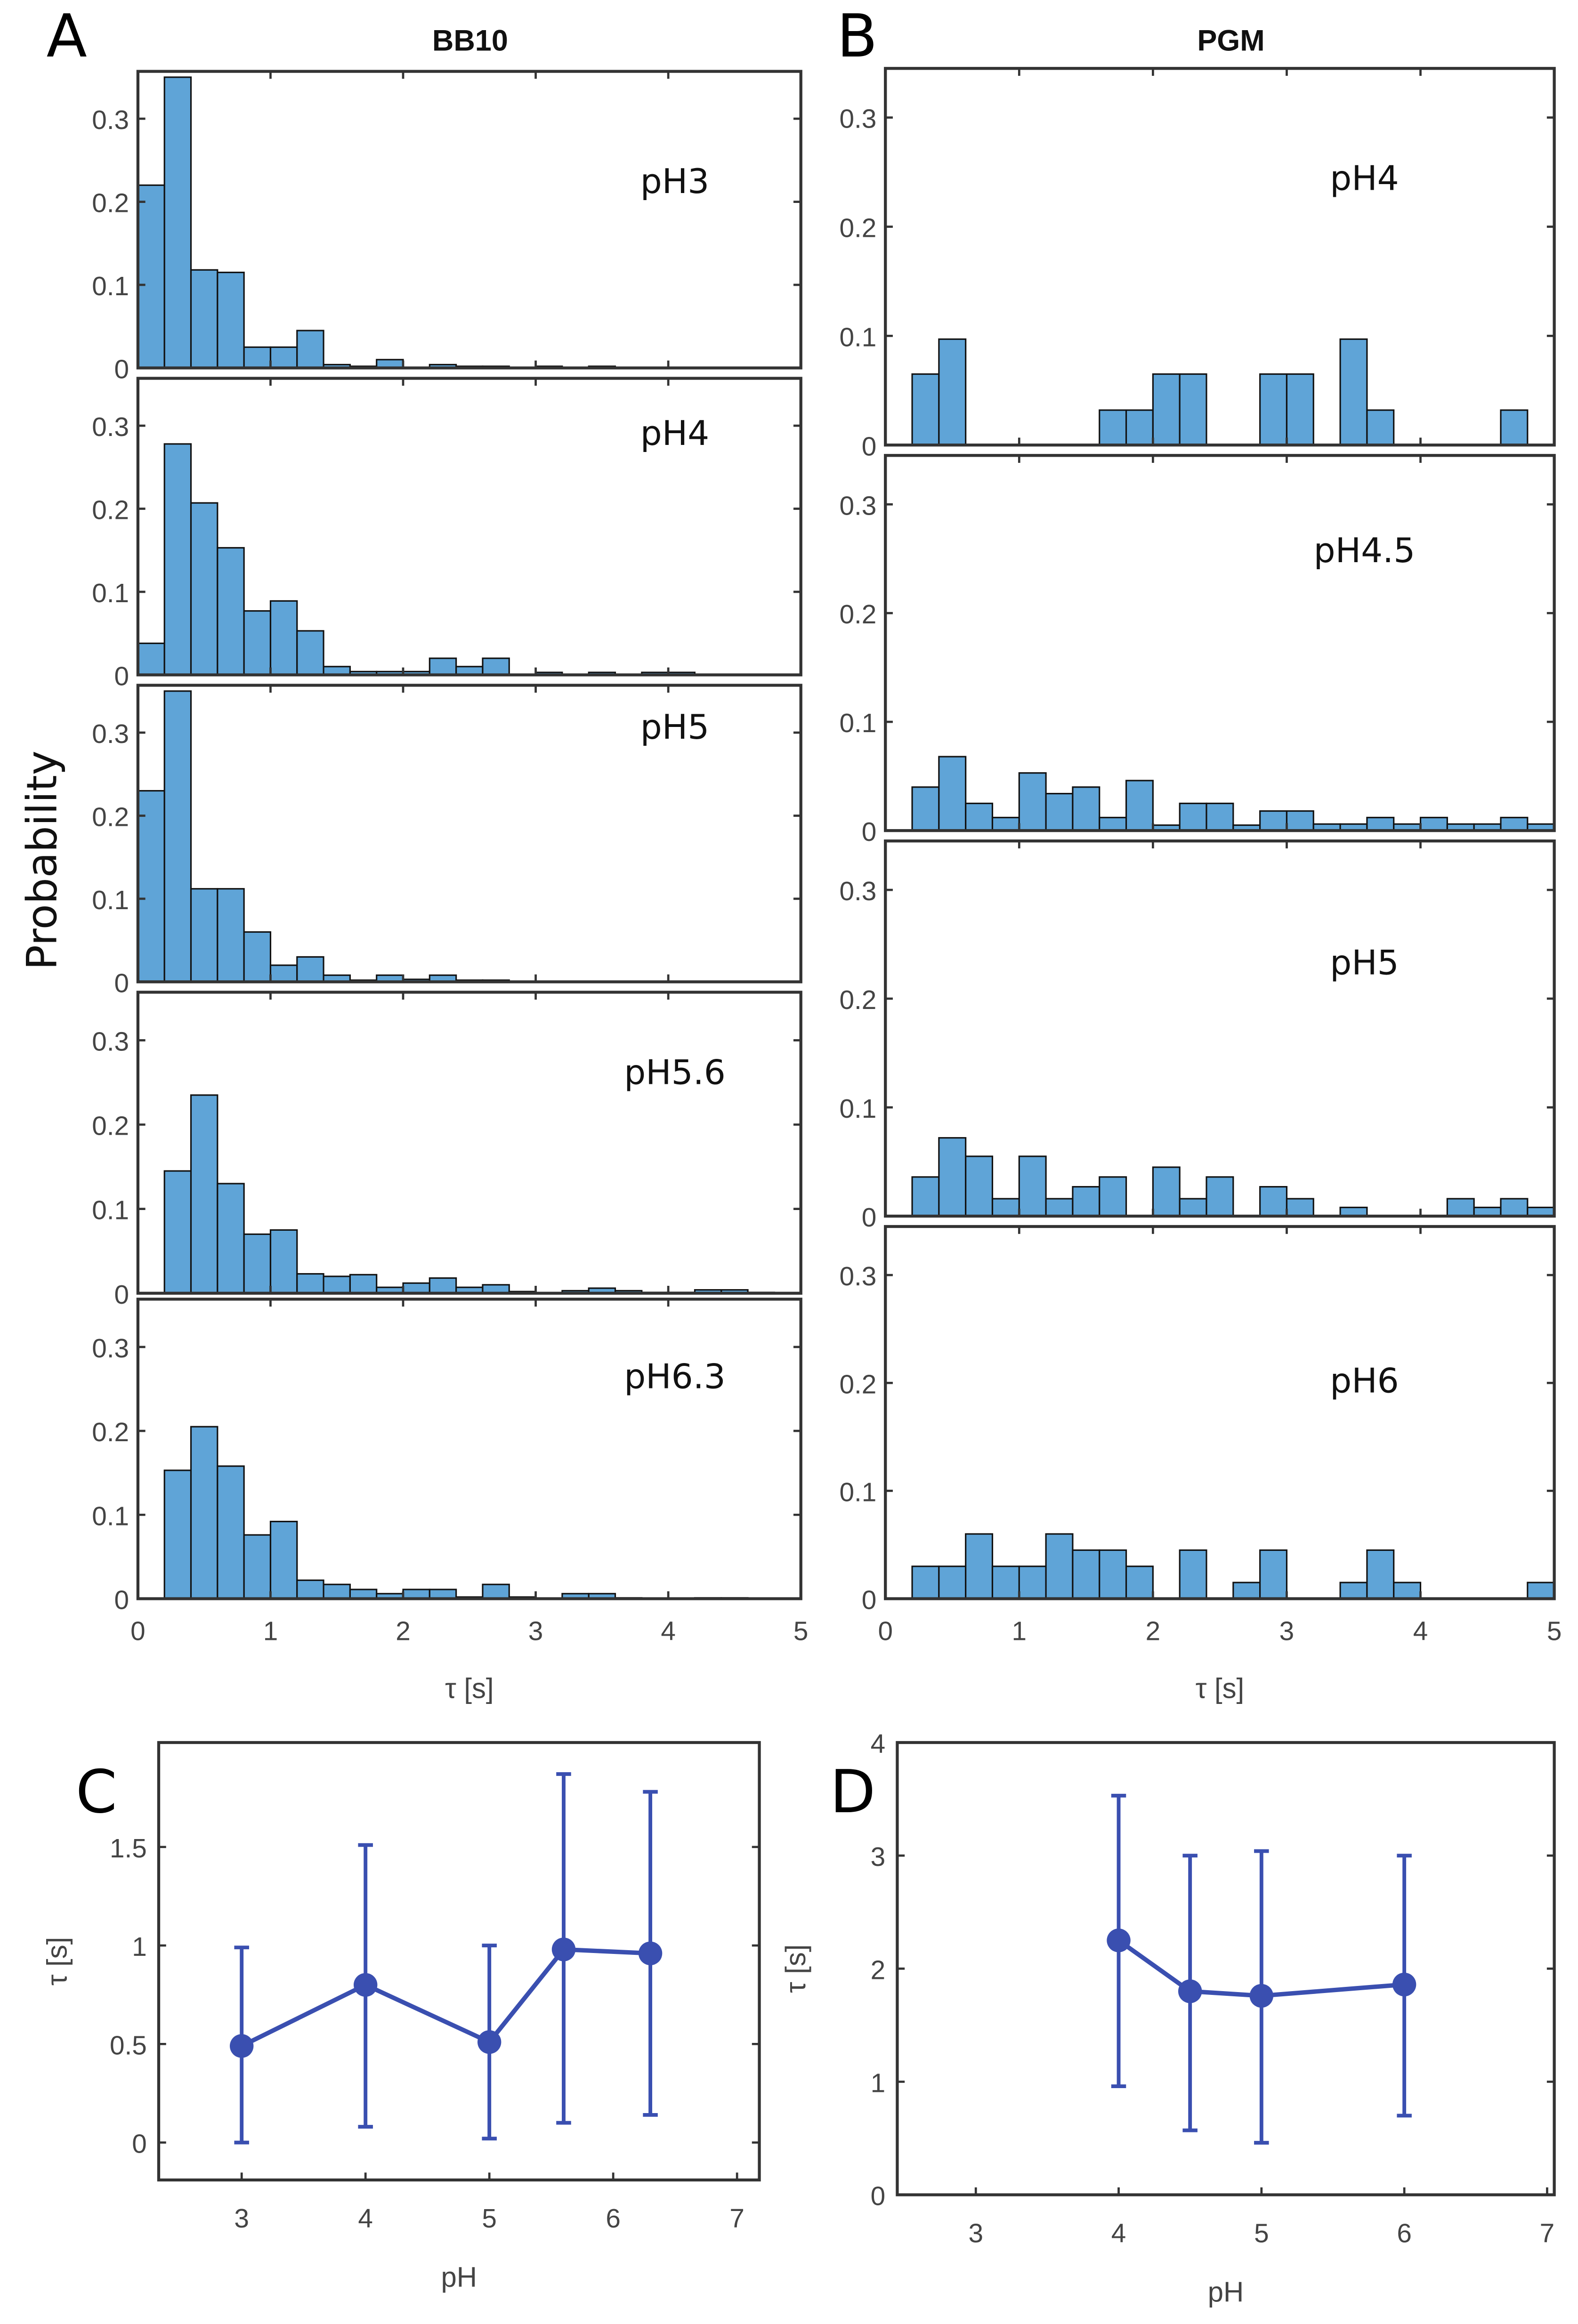  I want to click on panel-letter-C: C, so click(96, 1791).